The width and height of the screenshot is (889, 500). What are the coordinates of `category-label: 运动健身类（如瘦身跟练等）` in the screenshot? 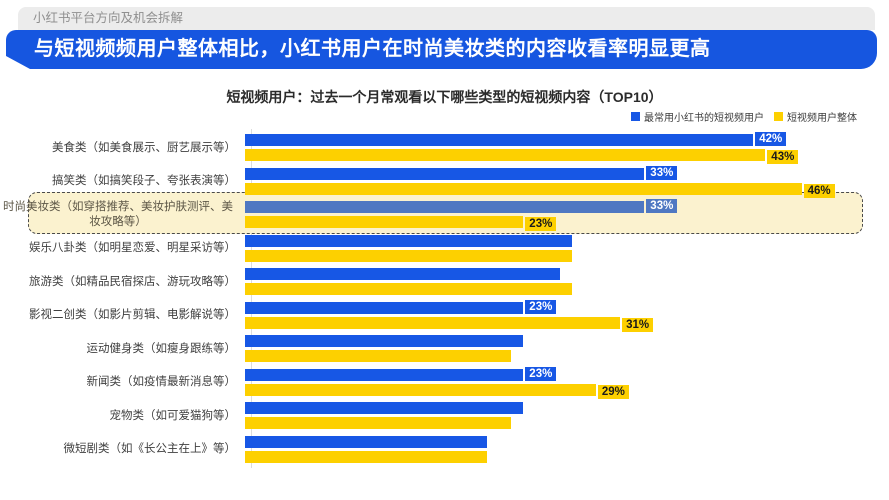 It's located at (161, 348).